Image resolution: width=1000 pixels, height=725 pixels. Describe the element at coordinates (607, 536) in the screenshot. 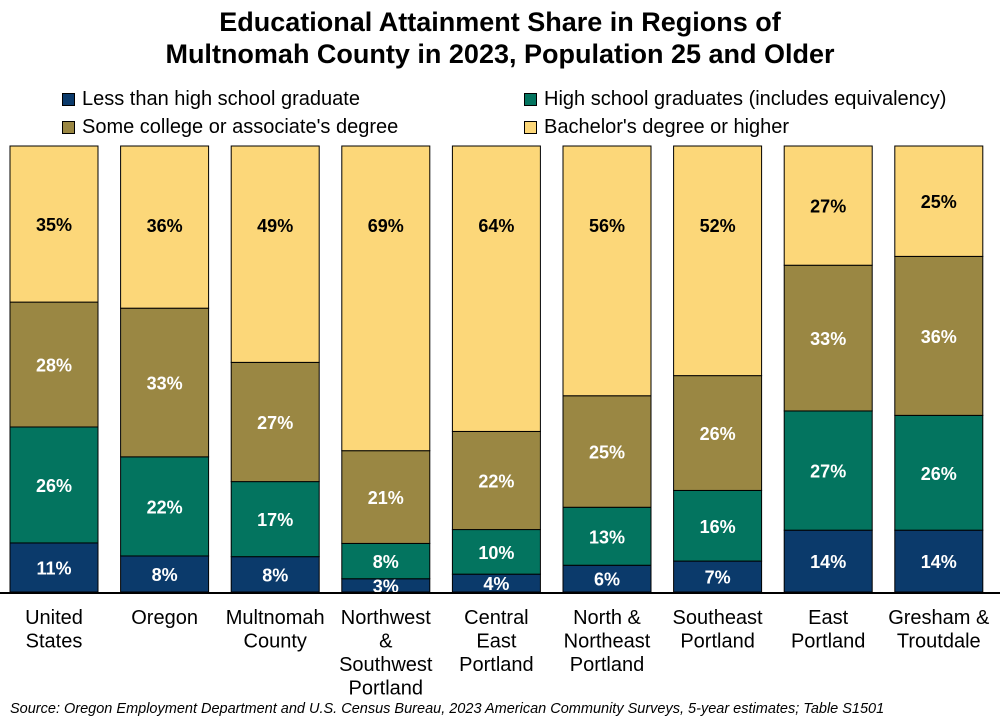

I see `bar-segment-north-northeast-portland-high-school-graduates-includes-equivalency` at that location.